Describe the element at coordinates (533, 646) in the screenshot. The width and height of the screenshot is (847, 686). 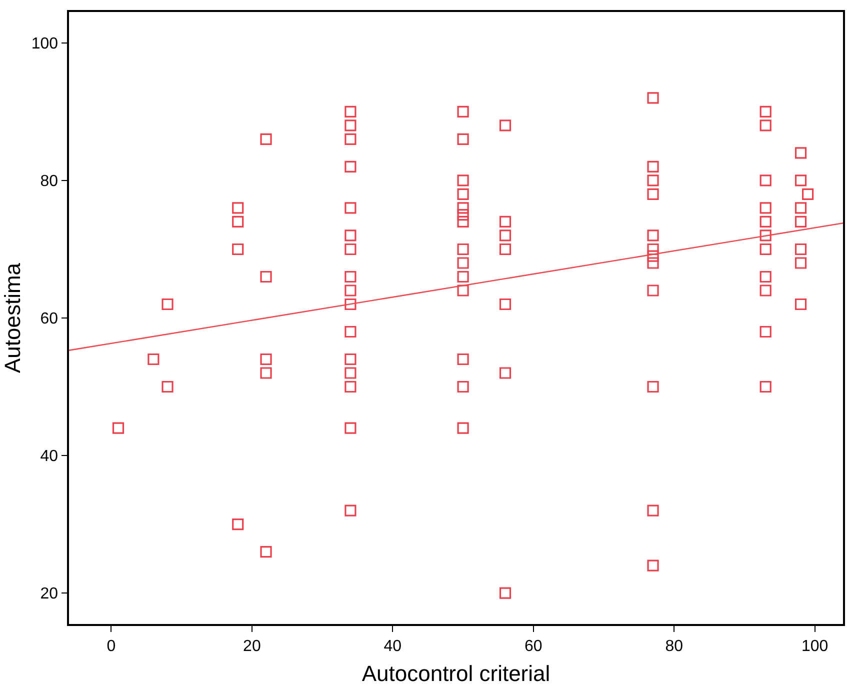
I see `x-tick-label: 60` at that location.